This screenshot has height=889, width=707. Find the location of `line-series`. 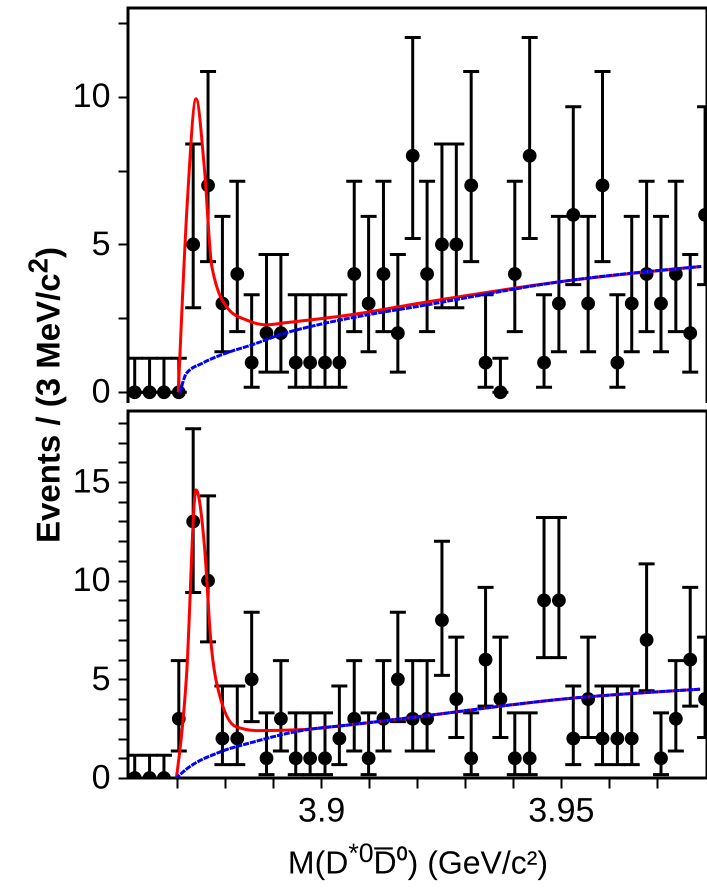

line-series is located at coordinates (438, 733).